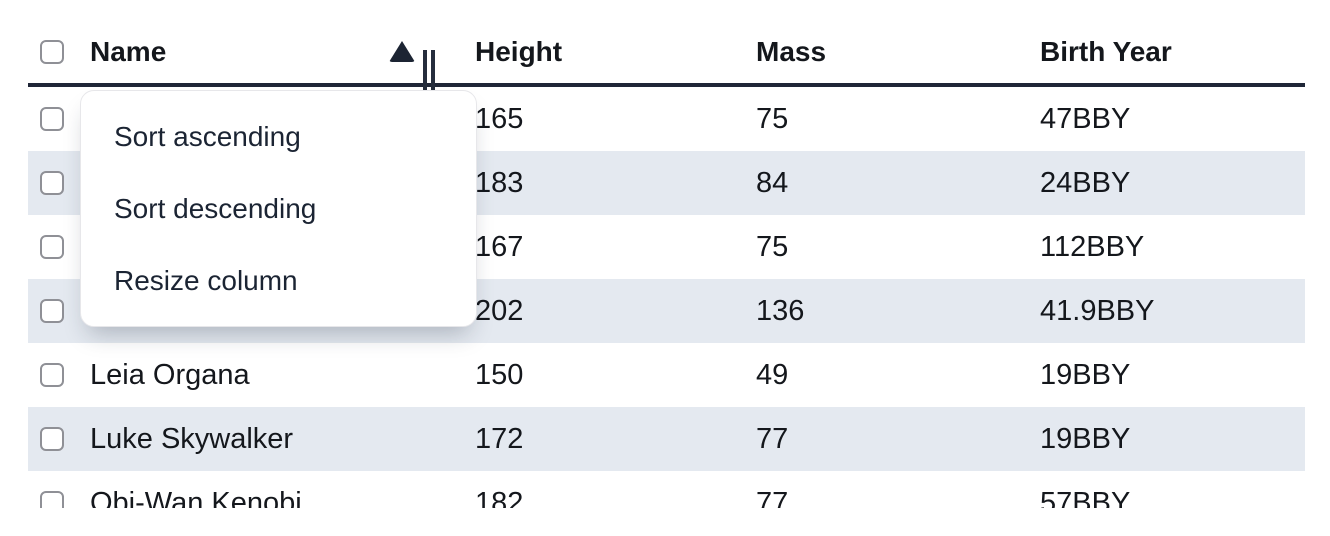  What do you see at coordinates (1163, 43) in the screenshot?
I see `column-header-birth-year: Birth Year` at bounding box center [1163, 43].